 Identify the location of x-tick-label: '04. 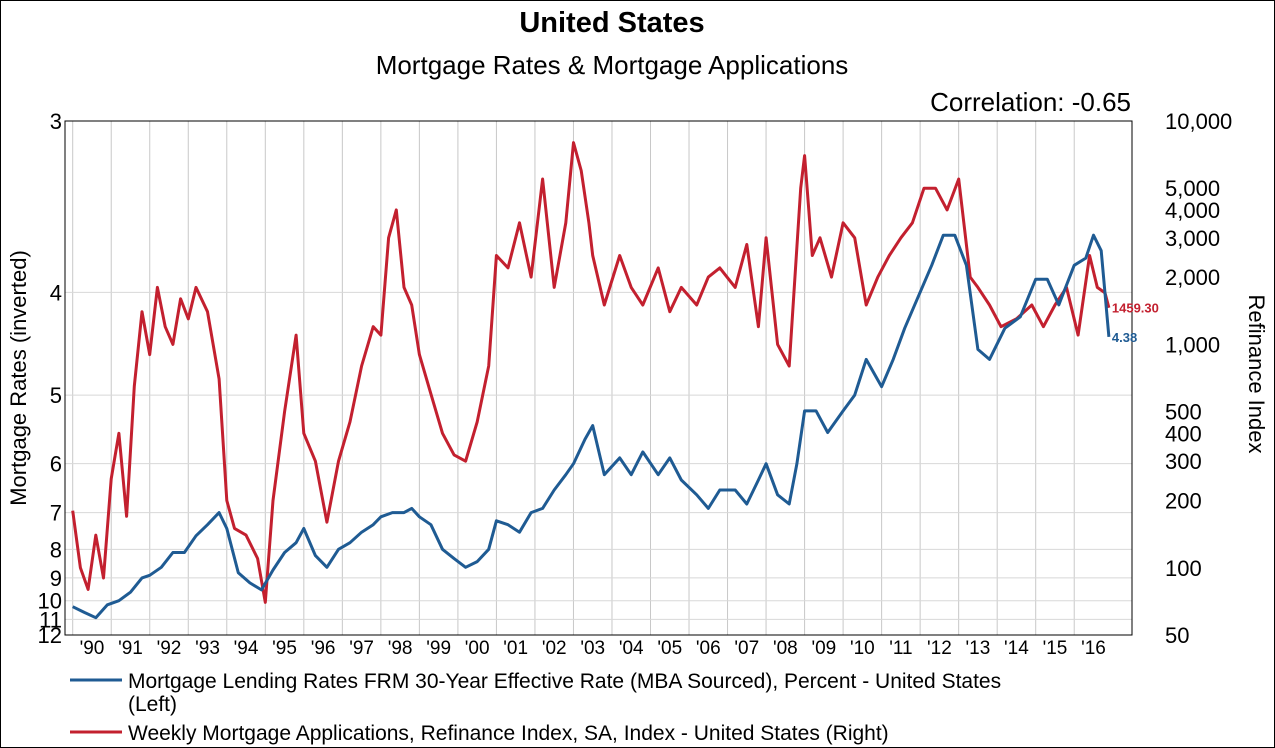
(631, 648).